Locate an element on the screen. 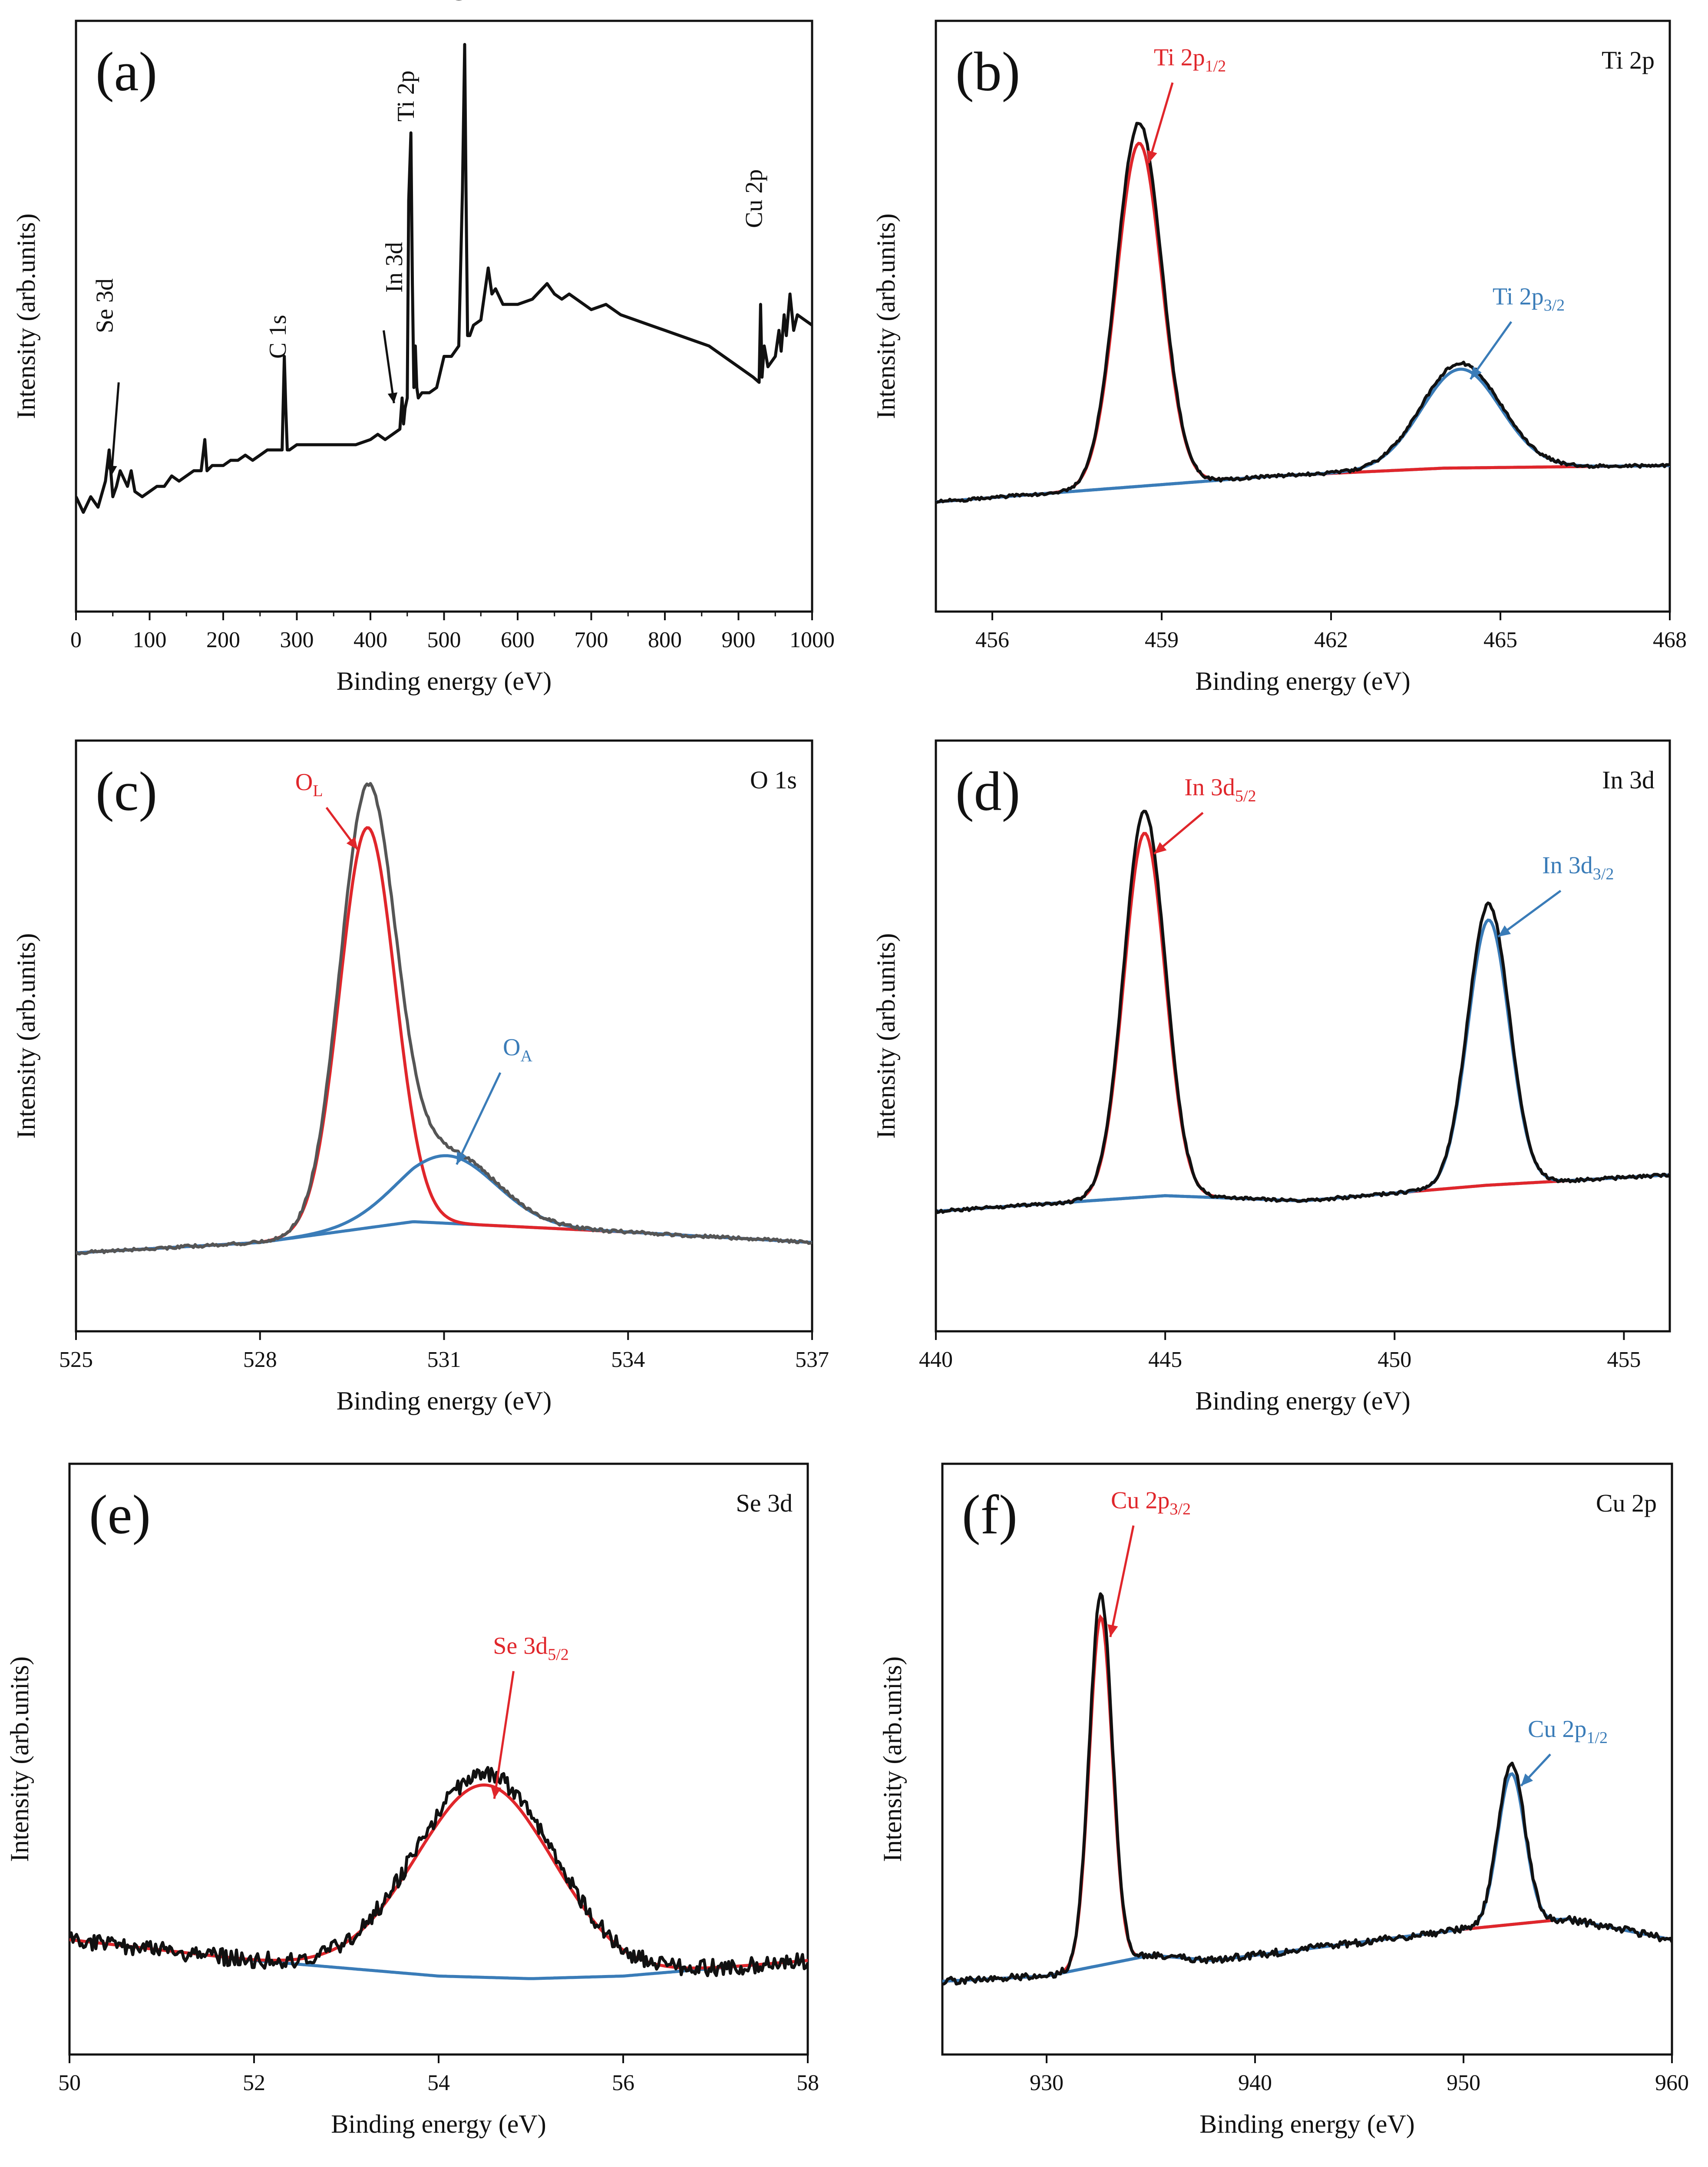 The image size is (1708, 2167). x-tick-label: 950 is located at coordinates (1464, 2083).